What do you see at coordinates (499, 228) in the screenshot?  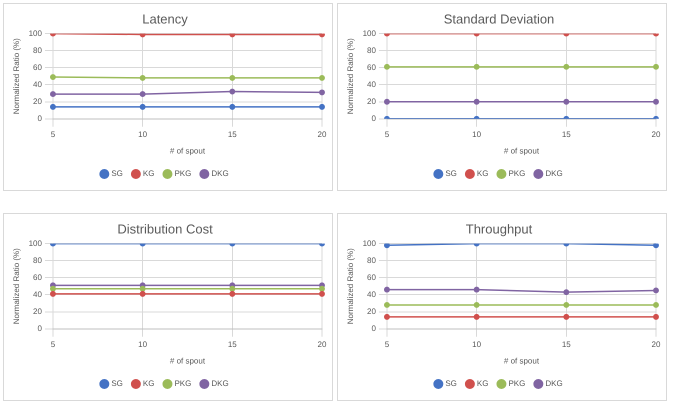 I see `chart-title: Throughput` at bounding box center [499, 228].